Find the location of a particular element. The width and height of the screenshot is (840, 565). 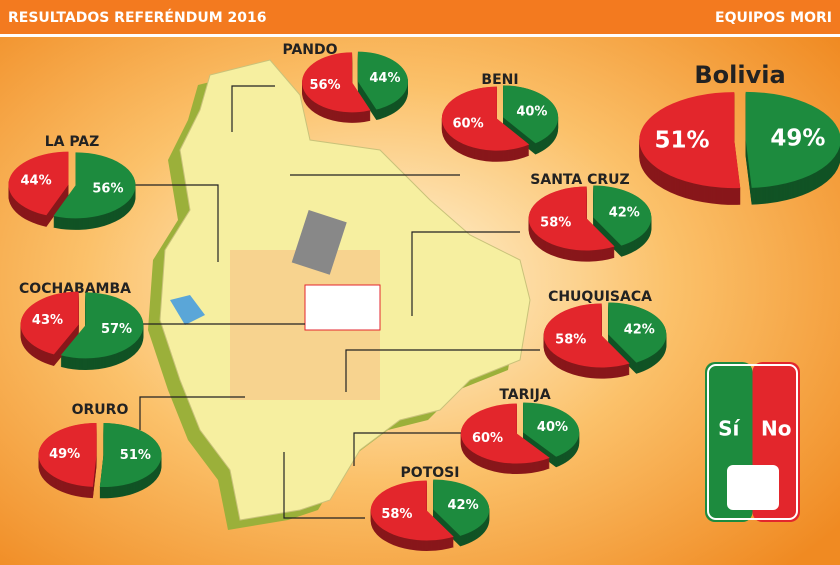

legend-frame is located at coordinates (752, 442).